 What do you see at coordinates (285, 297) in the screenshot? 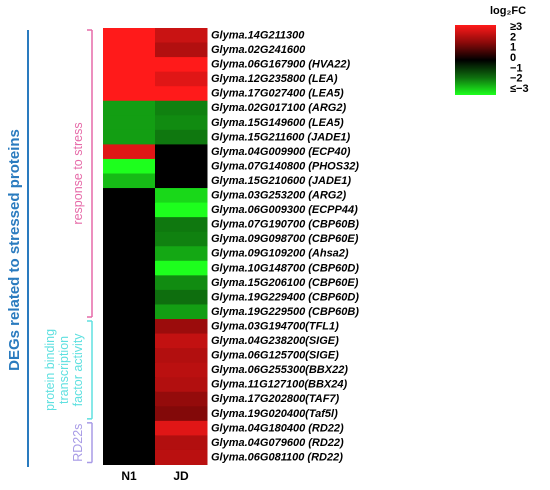
I see `row-label: Glyma.19G229400 (CBP60D)` at bounding box center [285, 297].